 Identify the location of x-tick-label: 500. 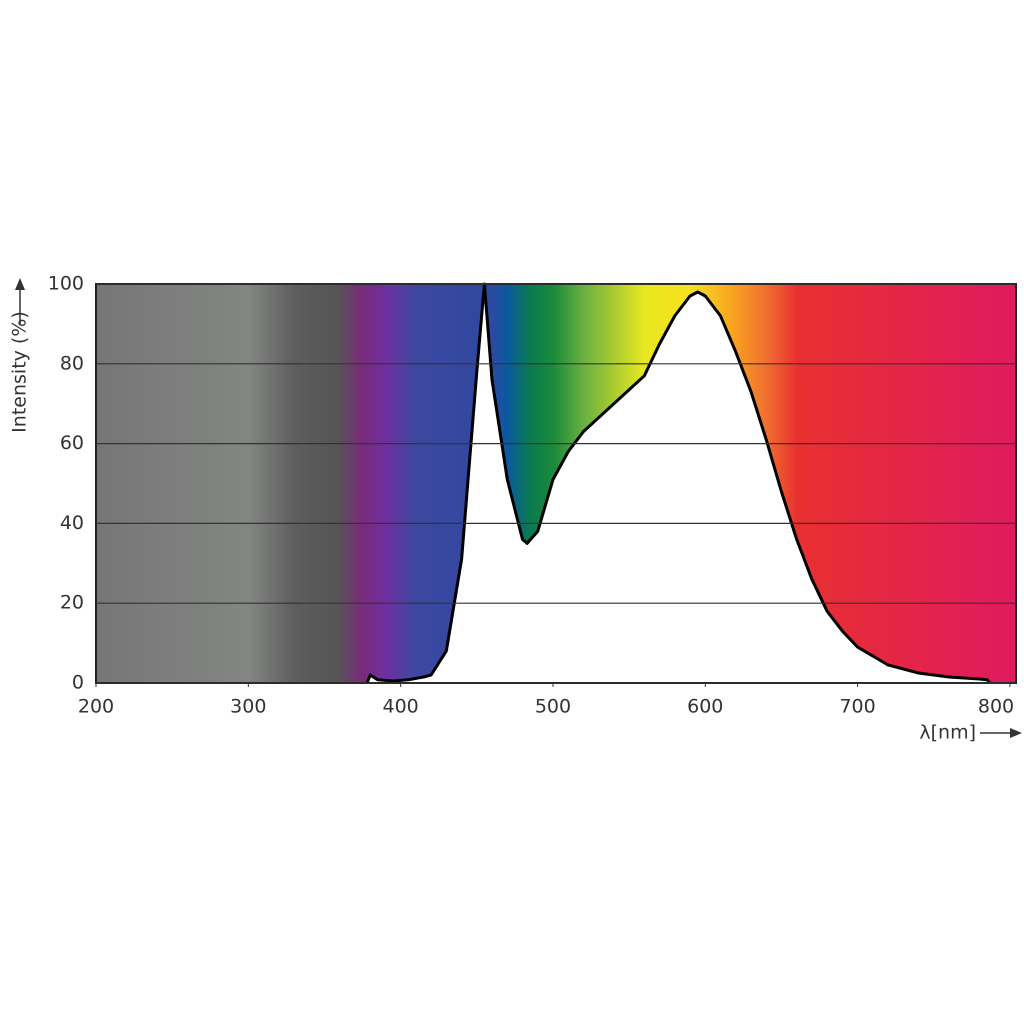
(553, 707).